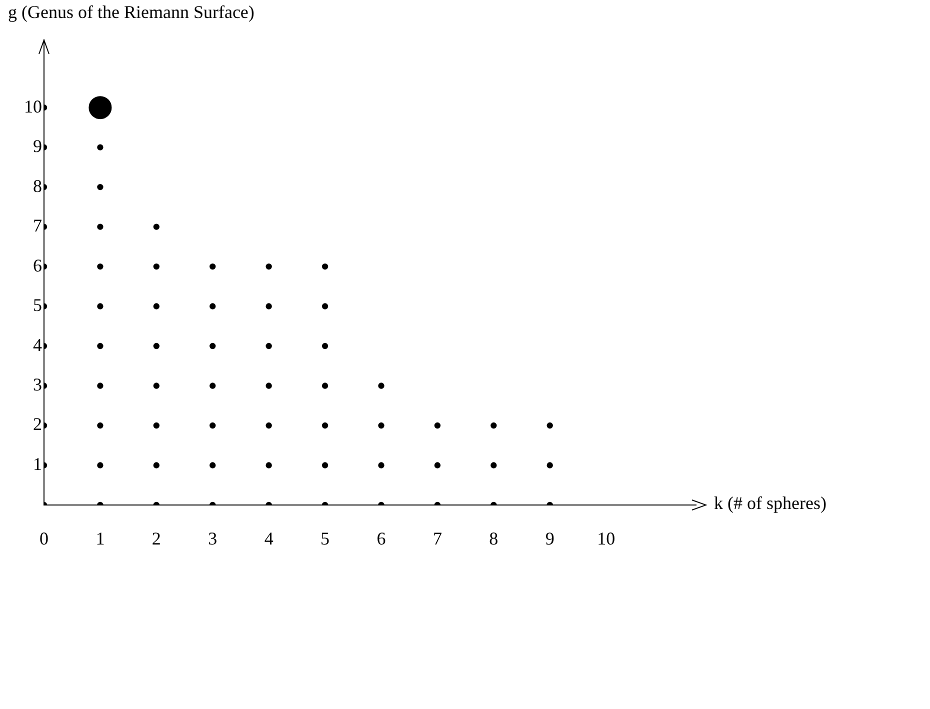 Image resolution: width=930 pixels, height=709 pixels. What do you see at coordinates (131, 12) in the screenshot?
I see `y-axis-title: g (Genus of the Riemann Surface)` at bounding box center [131, 12].